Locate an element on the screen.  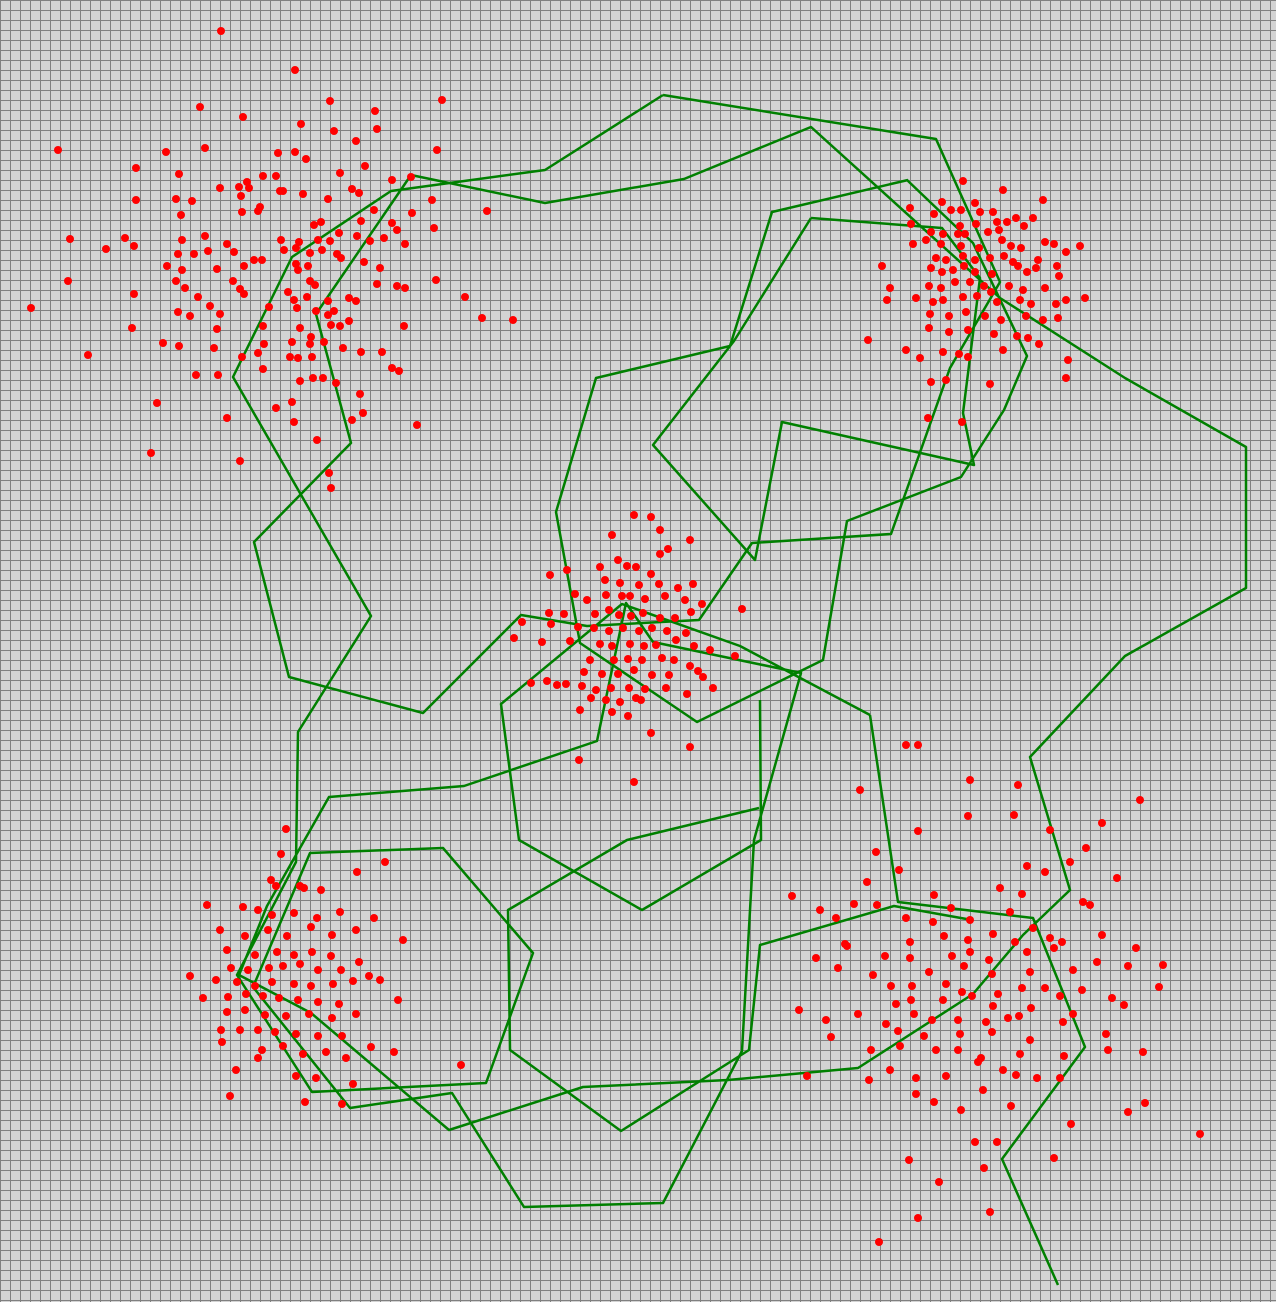
cluster-center is located at coordinates (628, 648).